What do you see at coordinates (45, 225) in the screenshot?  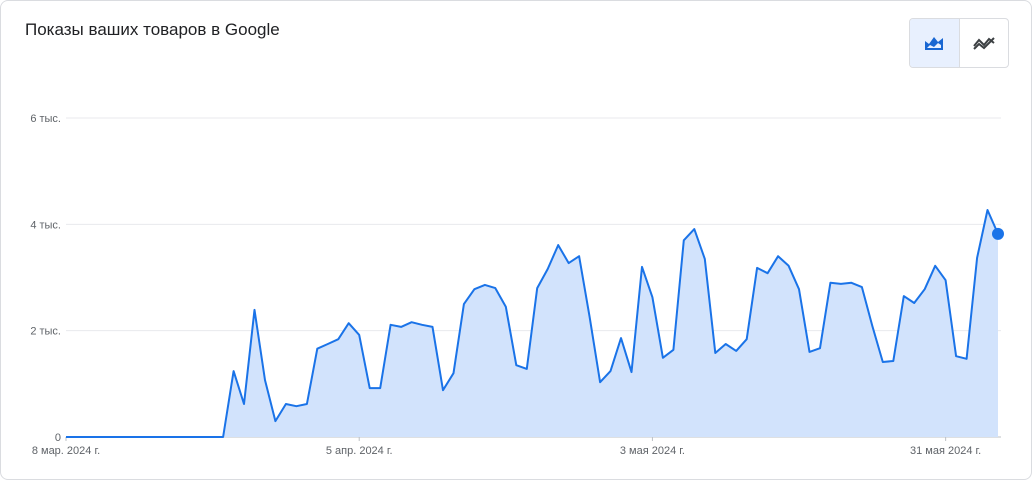 I see `y-tick-label: 4 тыс.` at bounding box center [45, 225].